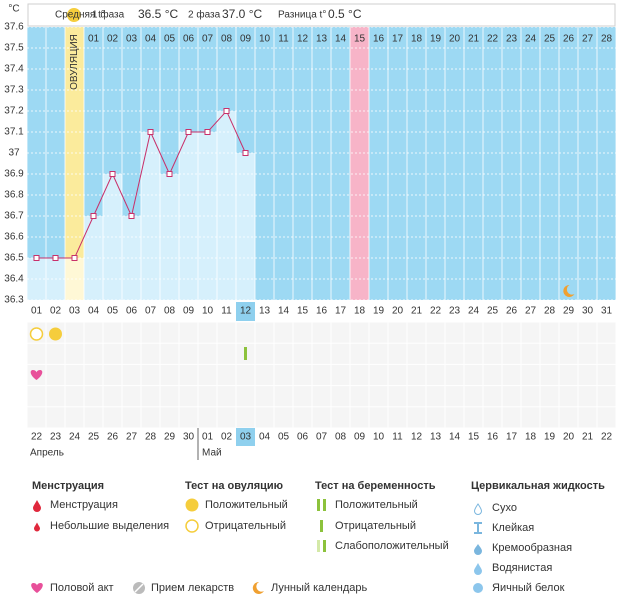 Image resolution: width=626 pixels, height=595 pixels. What do you see at coordinates (109, 526) in the screenshot?
I see `legend-item: Небольшие выделения` at bounding box center [109, 526].